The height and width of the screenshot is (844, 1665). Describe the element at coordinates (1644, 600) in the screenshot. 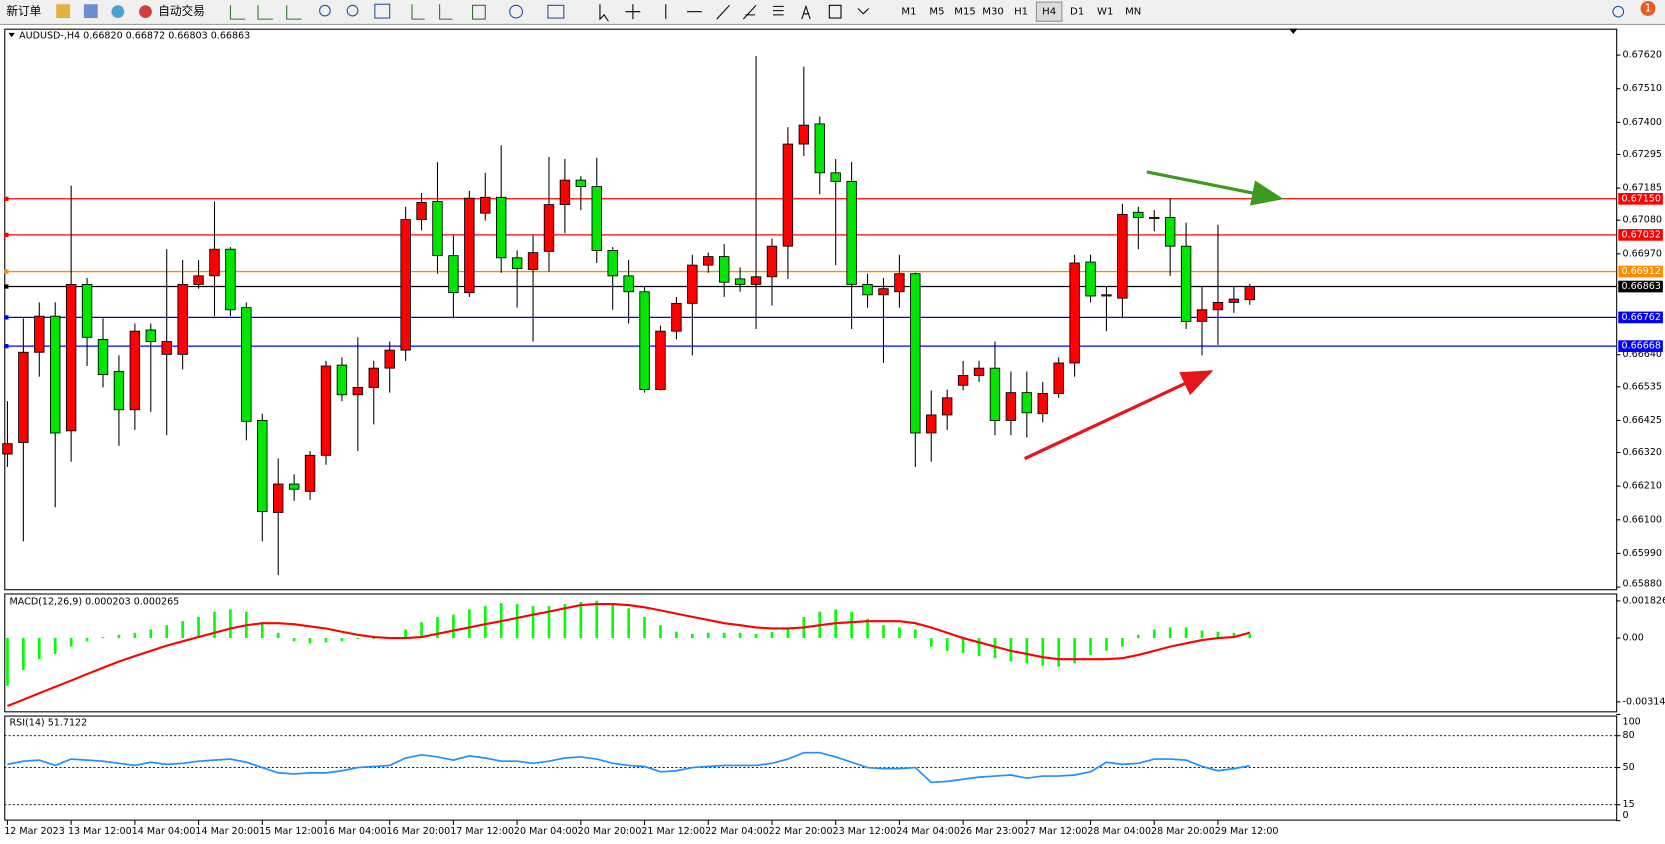

I see `y-tick-label: 0.001826` at that location.